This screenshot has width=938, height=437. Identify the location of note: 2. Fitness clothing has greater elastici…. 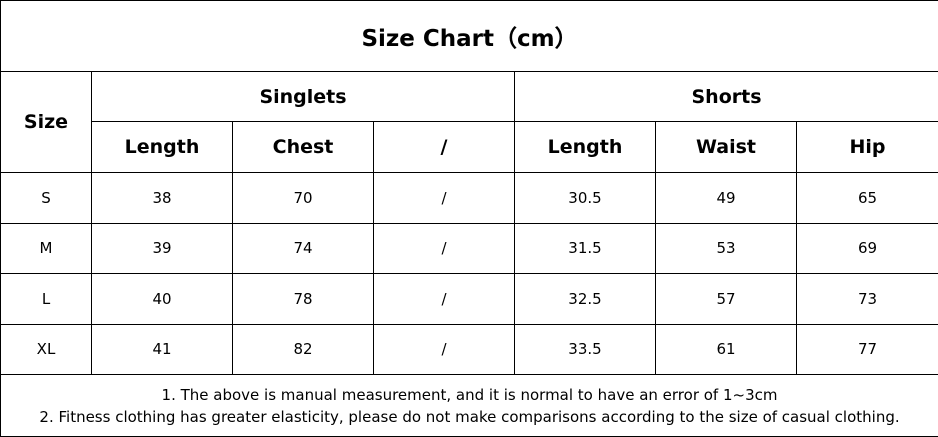
(469, 416).